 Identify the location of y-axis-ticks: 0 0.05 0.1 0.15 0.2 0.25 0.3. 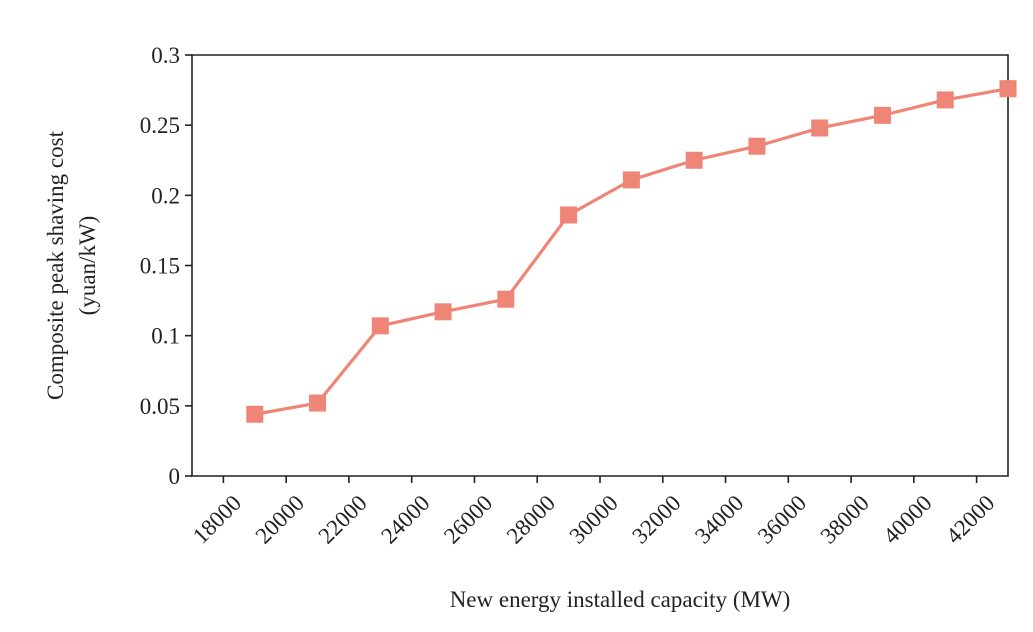
(166, 266).